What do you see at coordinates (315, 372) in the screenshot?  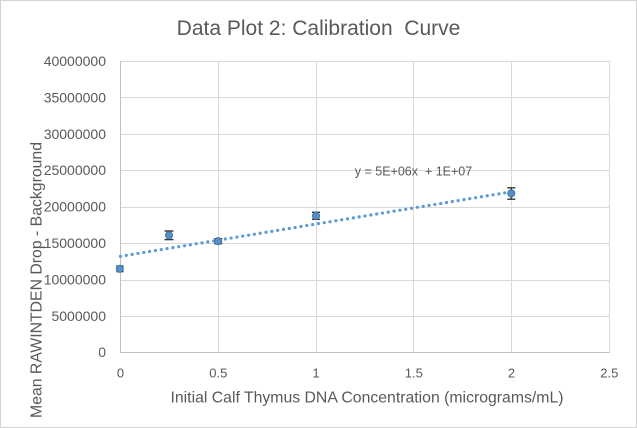 I see `svg-text: 1` at bounding box center [315, 372].